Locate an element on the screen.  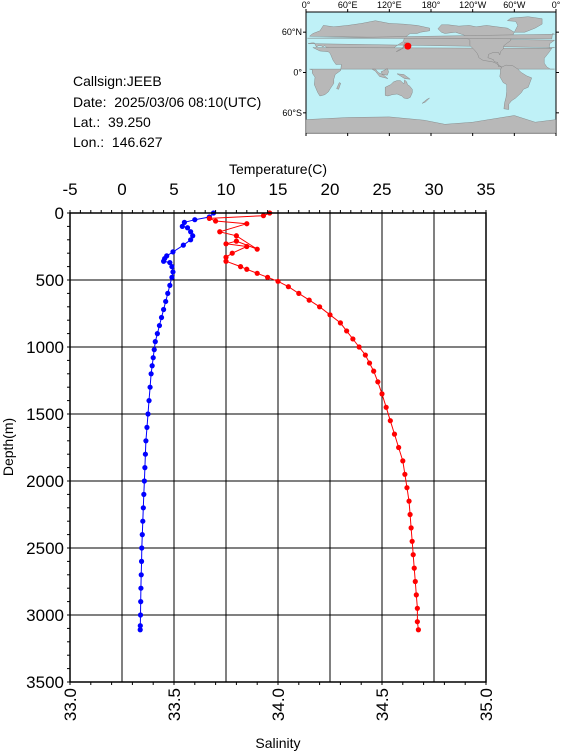
salinity-tick-label: 34.0 is located at coordinates (278, 704).